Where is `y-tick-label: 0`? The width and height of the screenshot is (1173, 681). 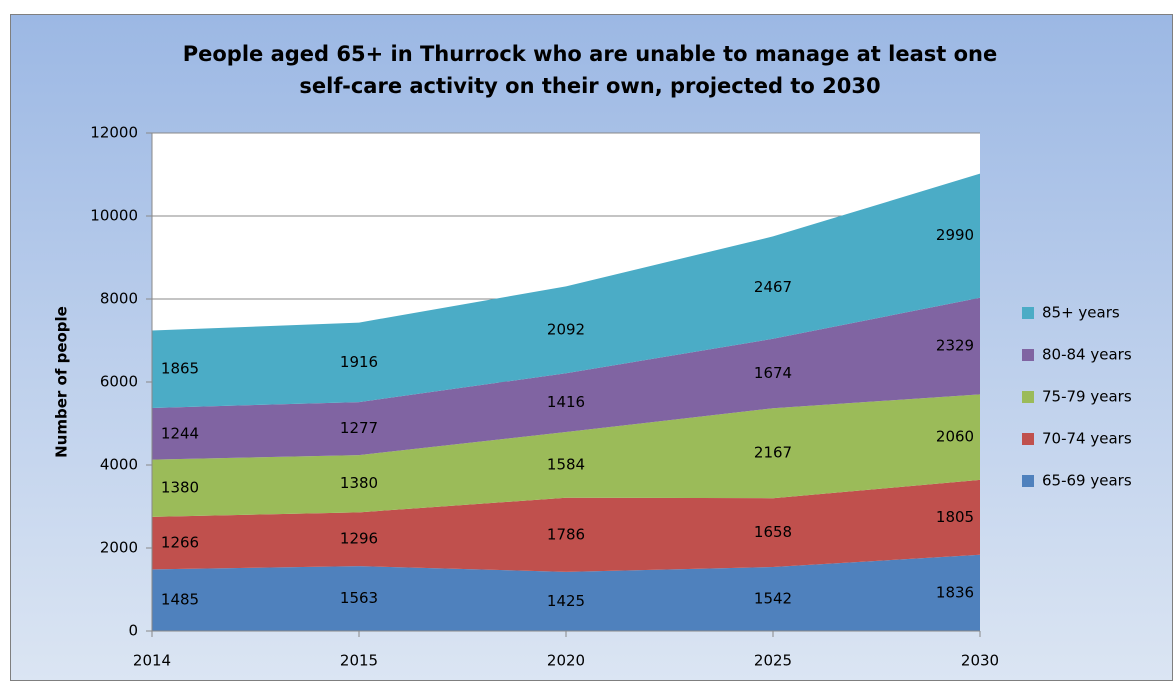
y-tick-label: 0 is located at coordinates (133, 631).